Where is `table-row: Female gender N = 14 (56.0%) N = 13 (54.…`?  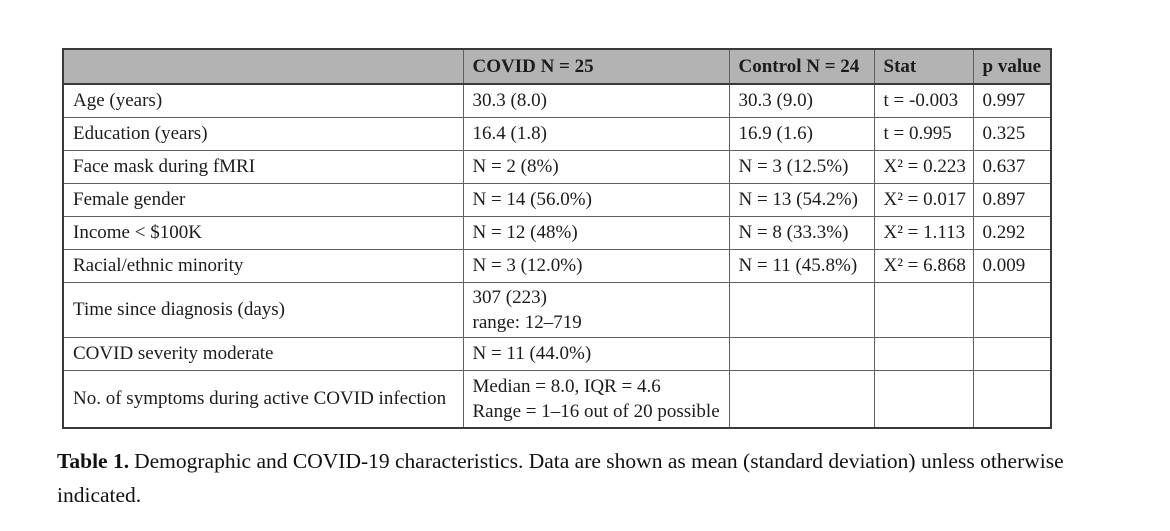
table-row: Female gender N = 14 (56.0%) N = 13 (54.… is located at coordinates (557, 200).